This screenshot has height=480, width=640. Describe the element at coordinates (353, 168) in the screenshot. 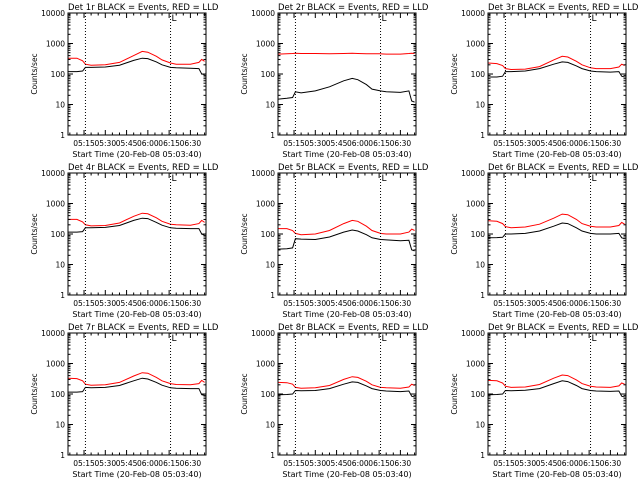

I see `panel-title: Det 5r BLACK = Events, RED = LLD` at that location.